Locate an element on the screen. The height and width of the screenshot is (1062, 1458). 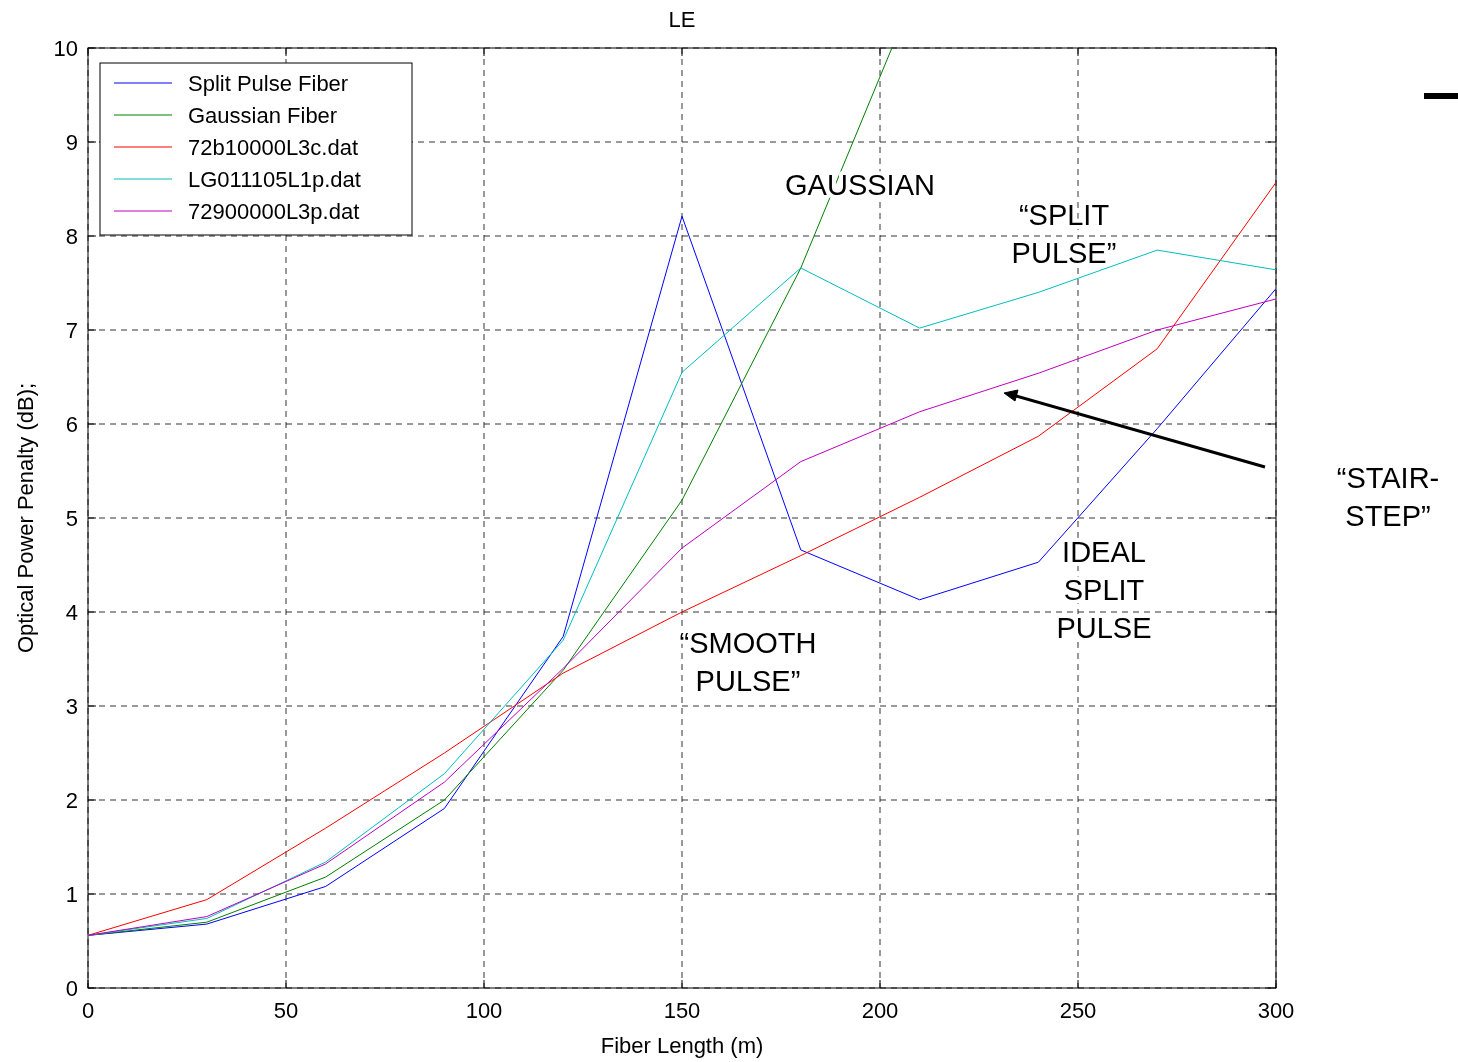
x-tick-label: 100 is located at coordinates (484, 1010).